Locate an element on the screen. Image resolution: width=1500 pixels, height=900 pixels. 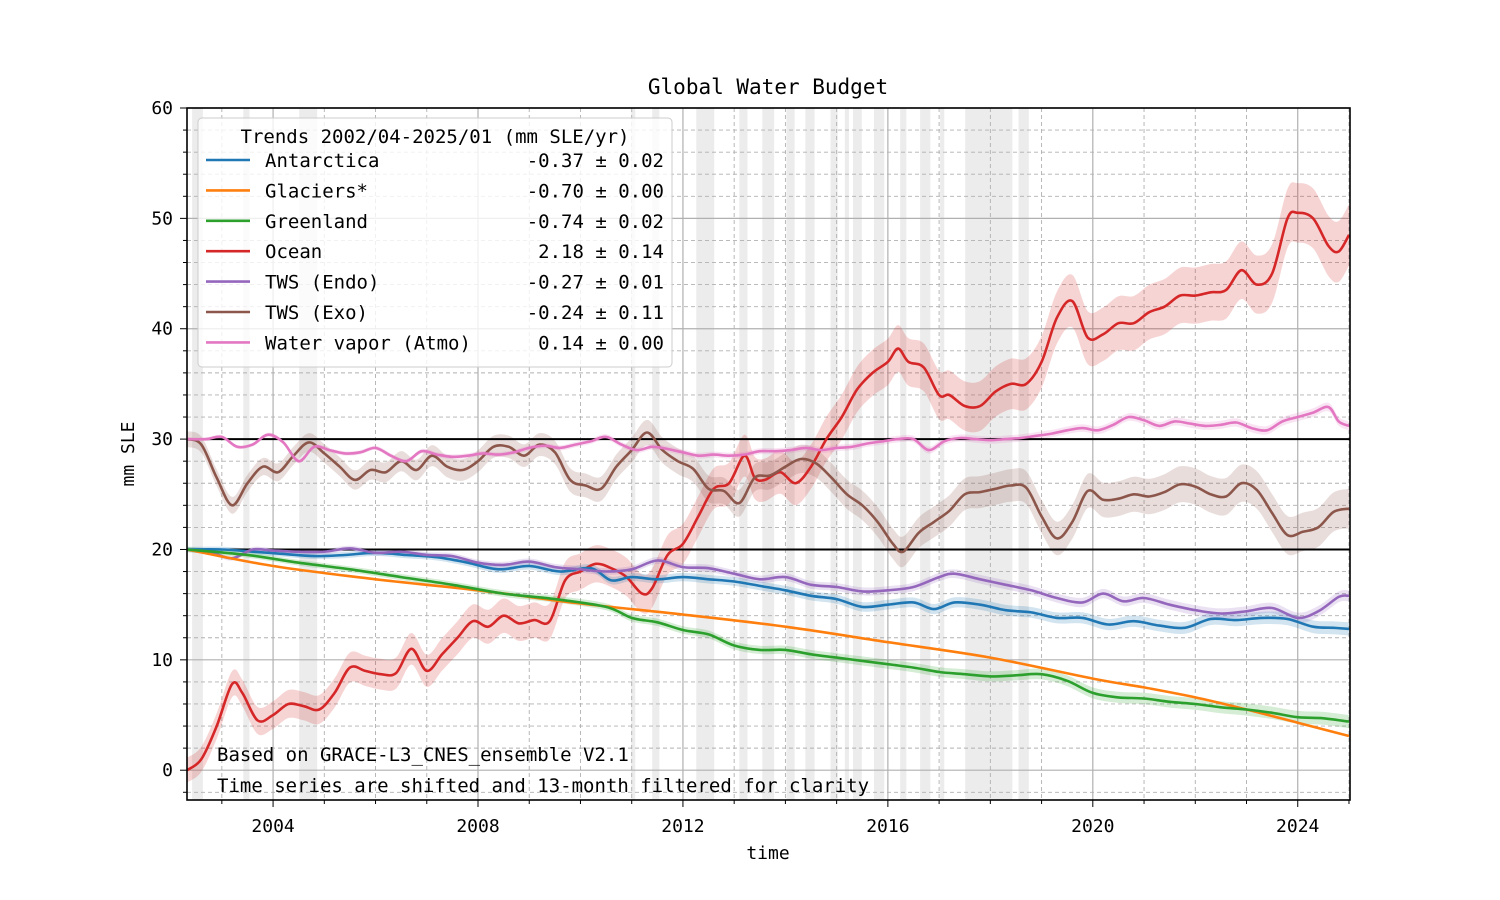
x-tick-label: 2012 is located at coordinates (682, 826).